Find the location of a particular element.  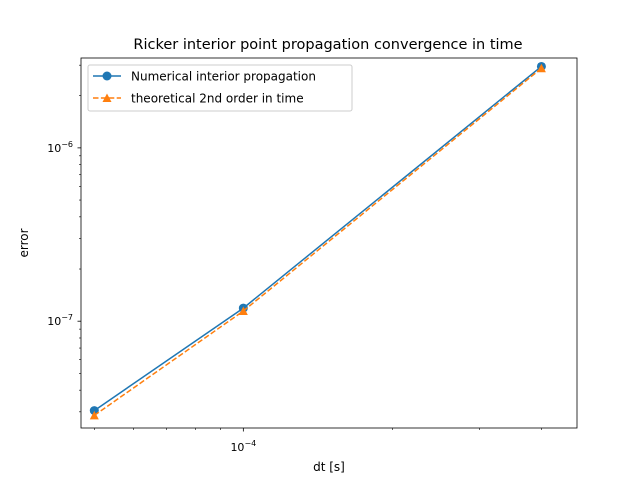

legend-marker-numerical is located at coordinates (107, 76).